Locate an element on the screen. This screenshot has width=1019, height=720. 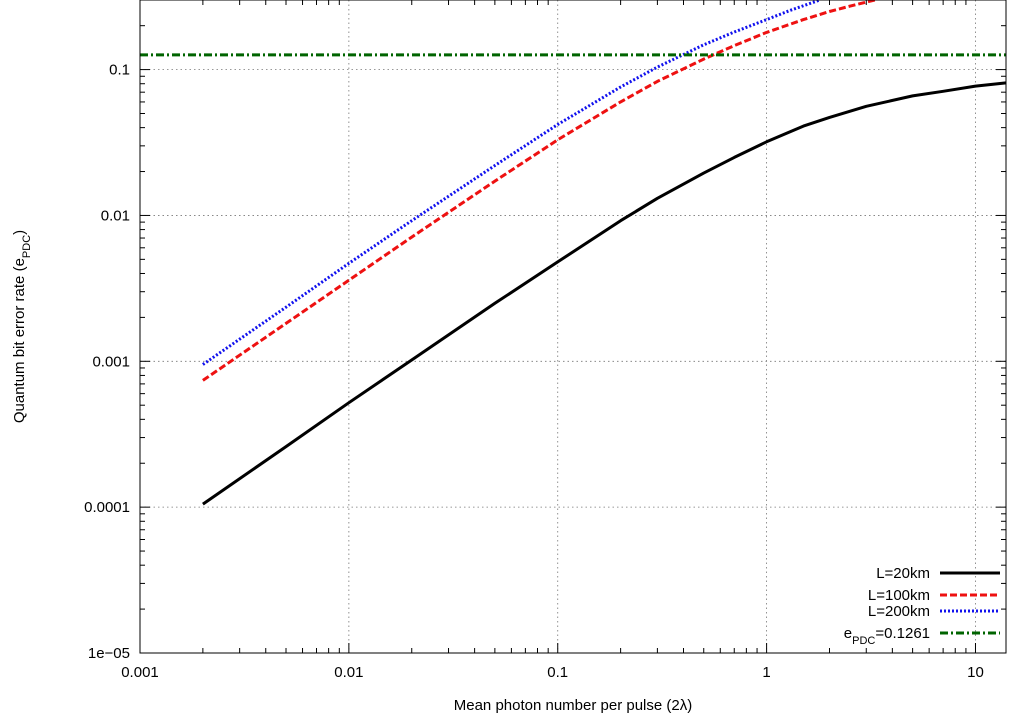
legend: L=20km L=100km L=200km ePDC=0.1261 is located at coordinates (922, 606).